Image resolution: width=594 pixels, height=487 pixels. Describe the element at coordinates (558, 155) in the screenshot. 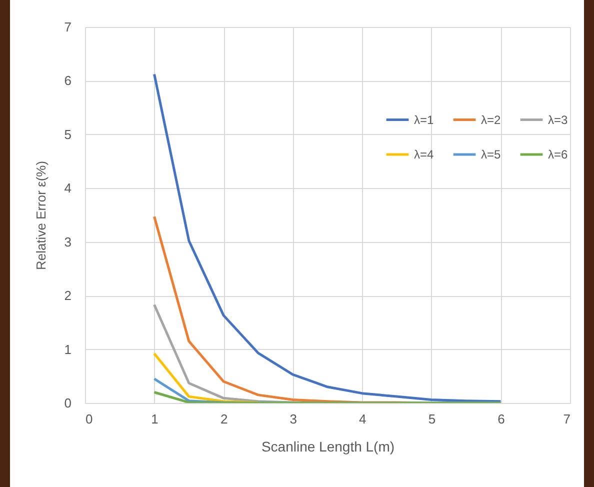

I see `legend-label: λ=6` at that location.